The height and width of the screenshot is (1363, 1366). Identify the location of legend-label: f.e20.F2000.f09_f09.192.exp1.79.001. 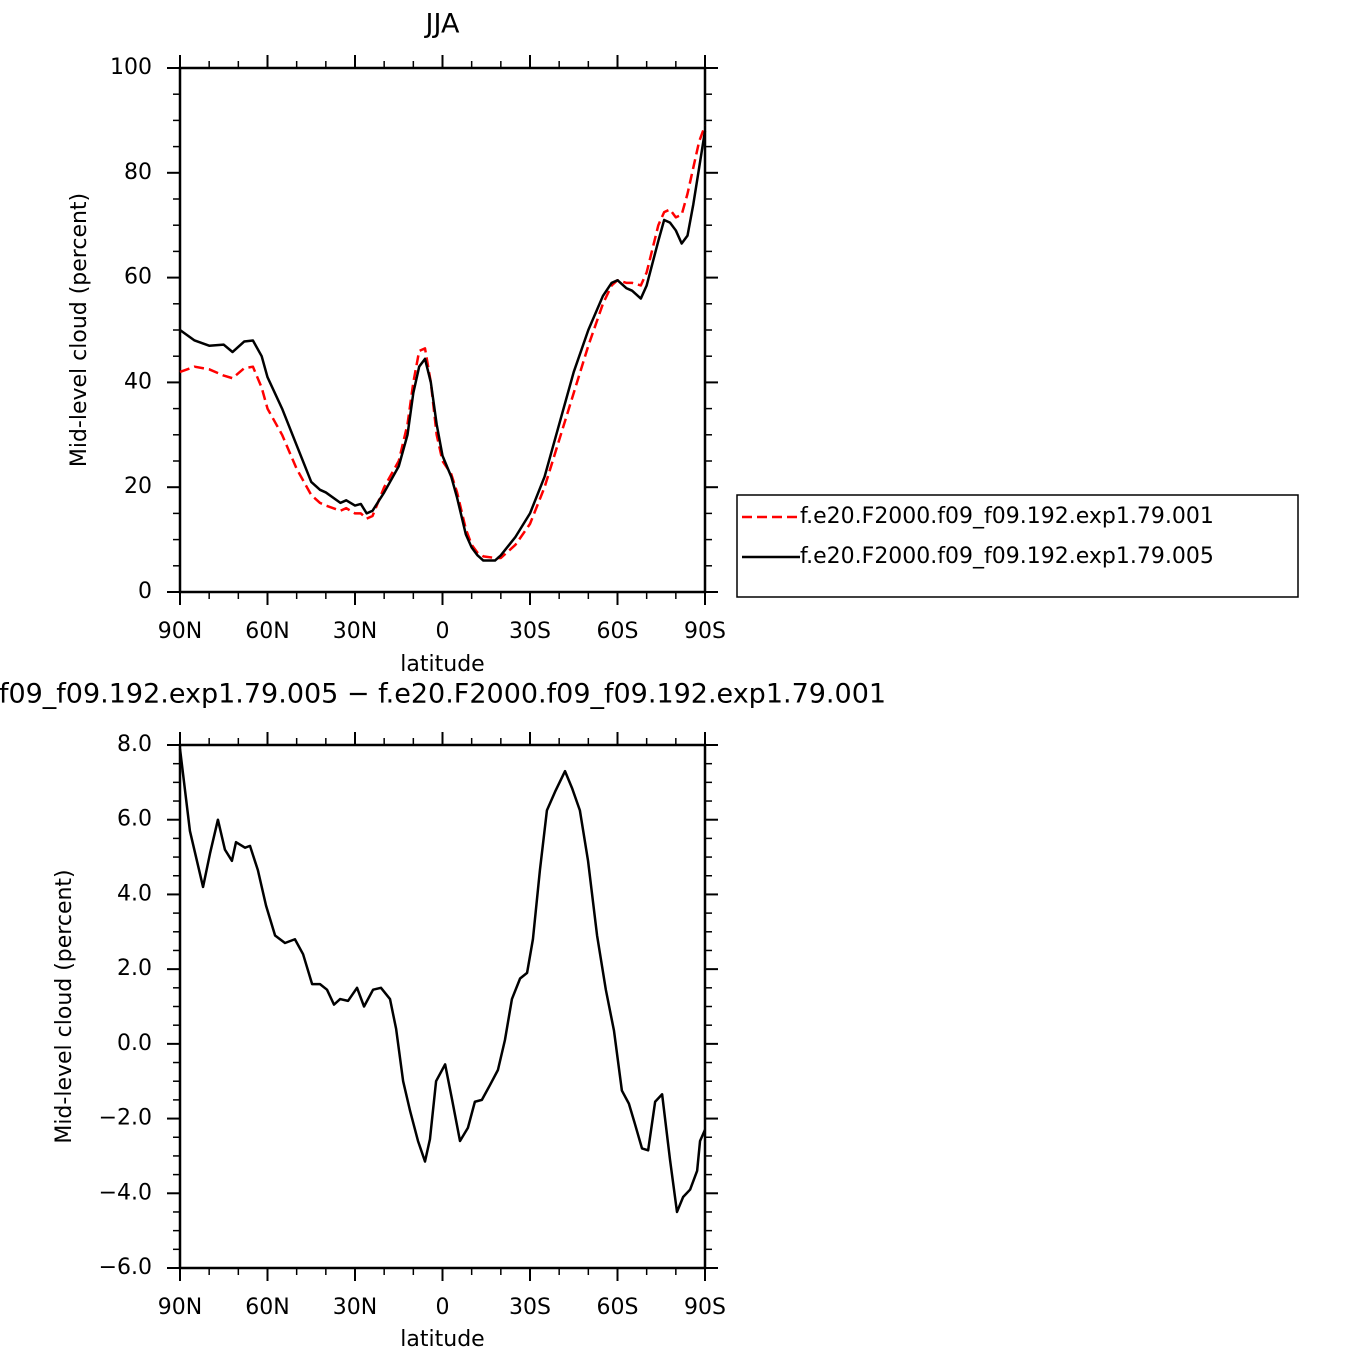
(1007, 516).